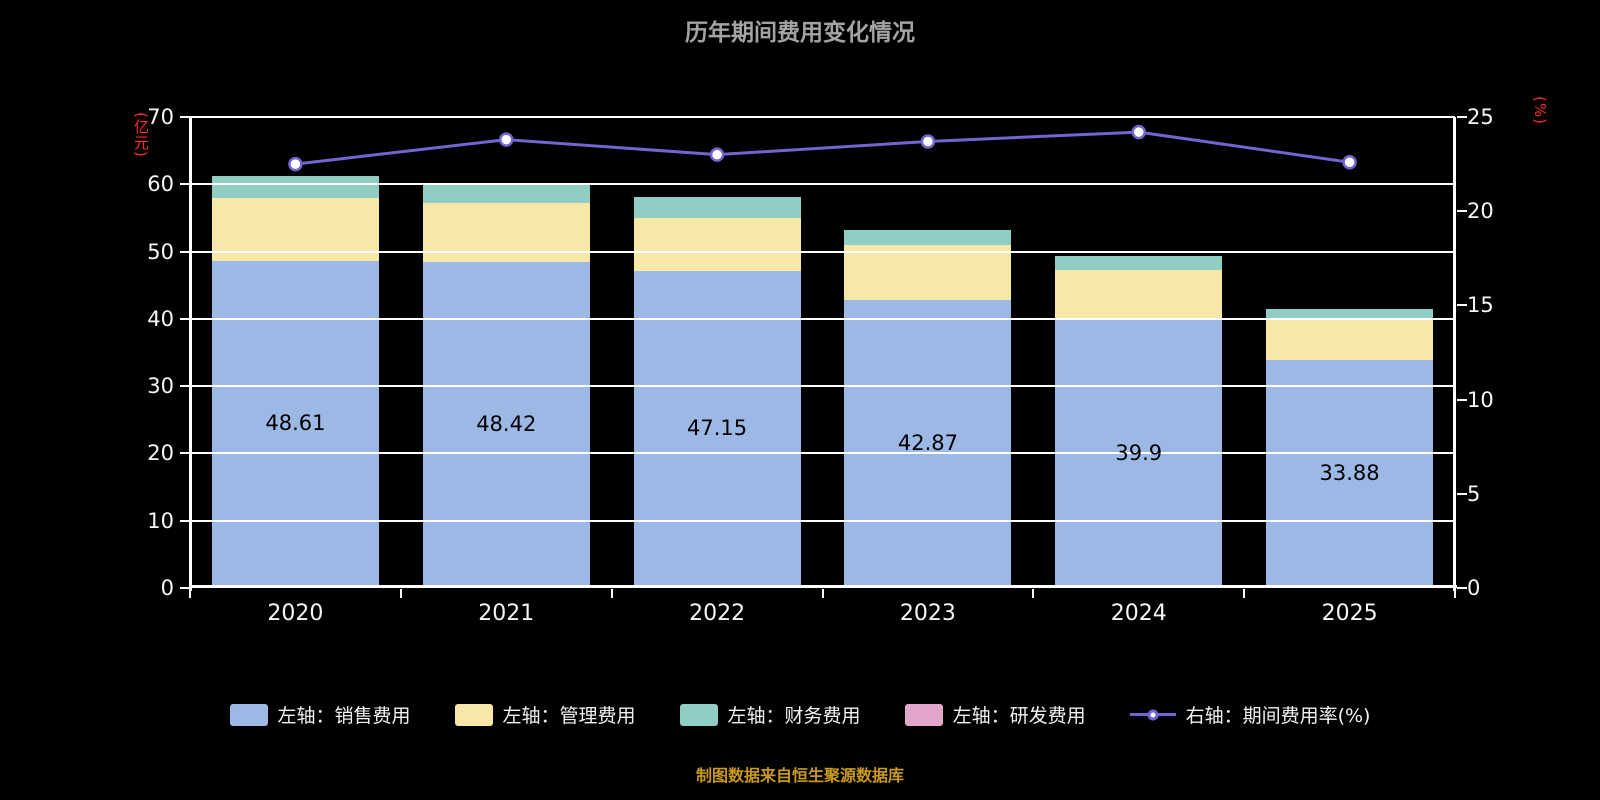 The height and width of the screenshot is (800, 1600). What do you see at coordinates (569, 716) in the screenshot?
I see `legend-label-management-expense: 左轴：管理费用` at bounding box center [569, 716].